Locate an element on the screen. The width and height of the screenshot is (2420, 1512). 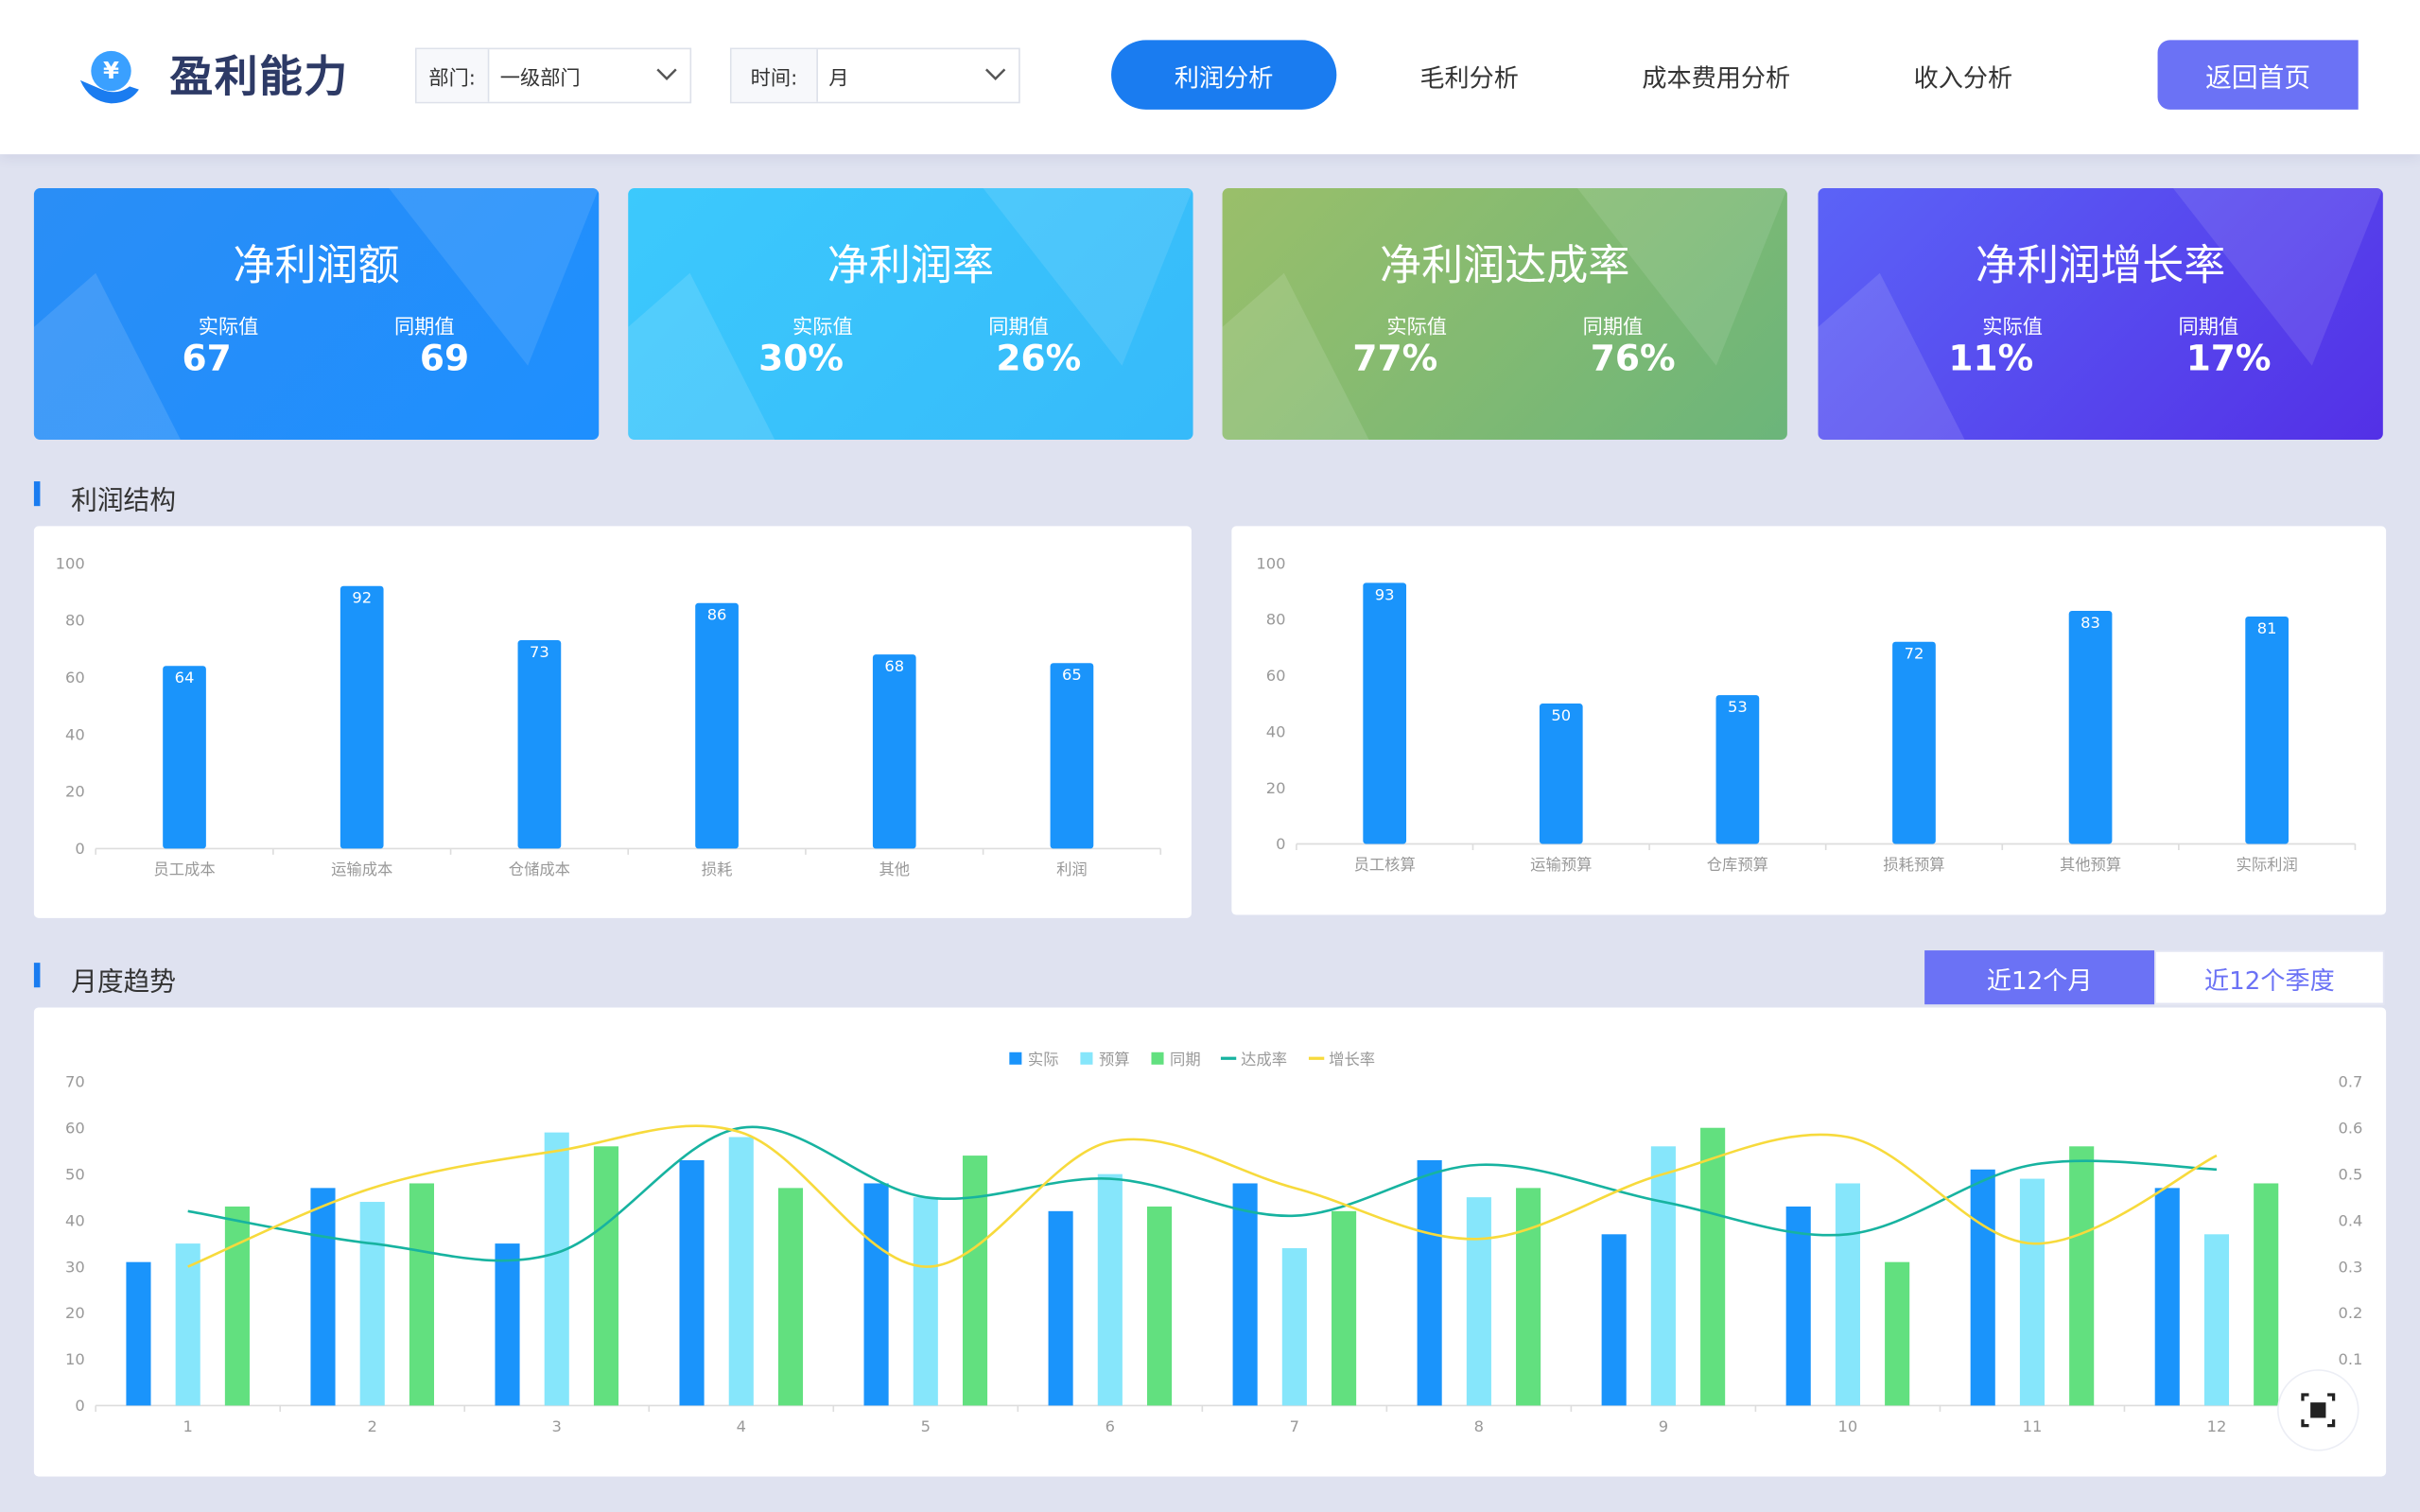
bar-value-label: 68 is located at coordinates (894, 666).